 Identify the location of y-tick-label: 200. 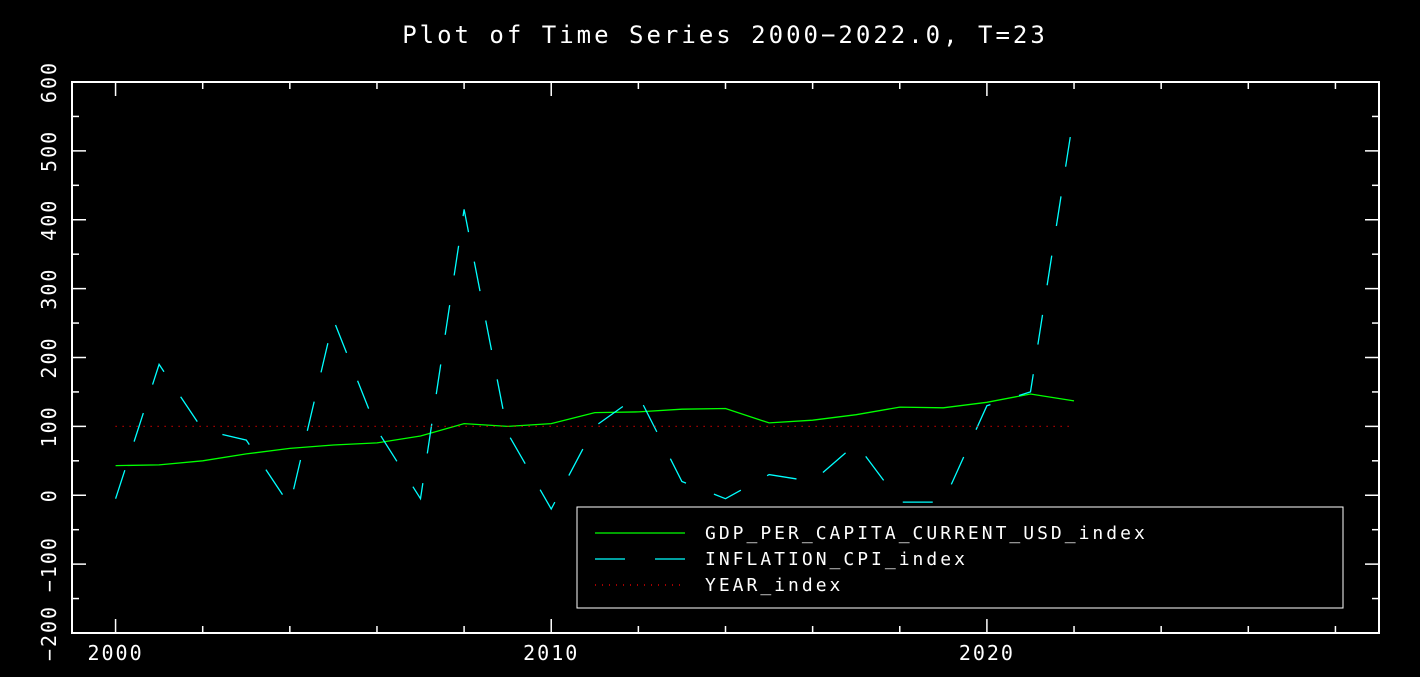
(49, 357).